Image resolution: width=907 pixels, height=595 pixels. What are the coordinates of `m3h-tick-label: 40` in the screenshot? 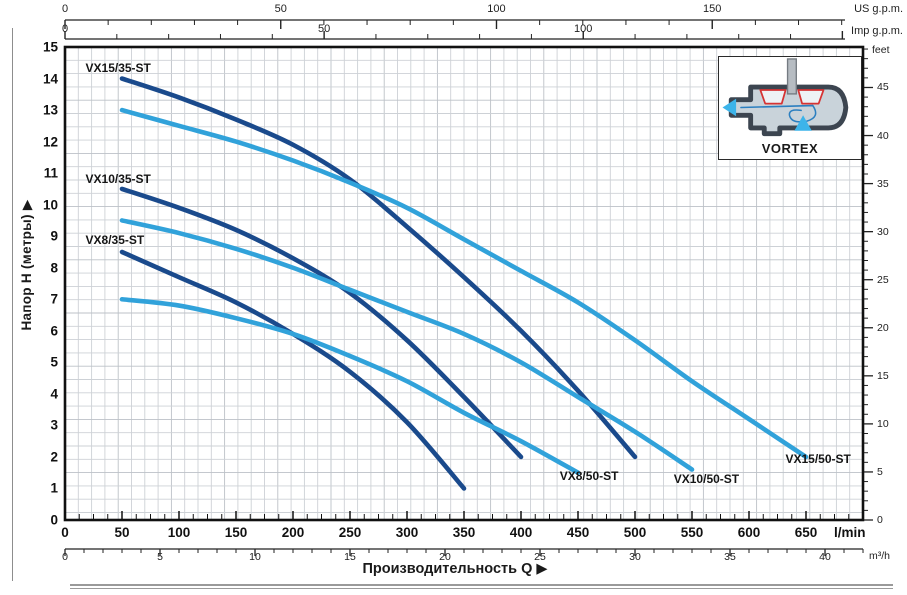 It's located at (825, 557).